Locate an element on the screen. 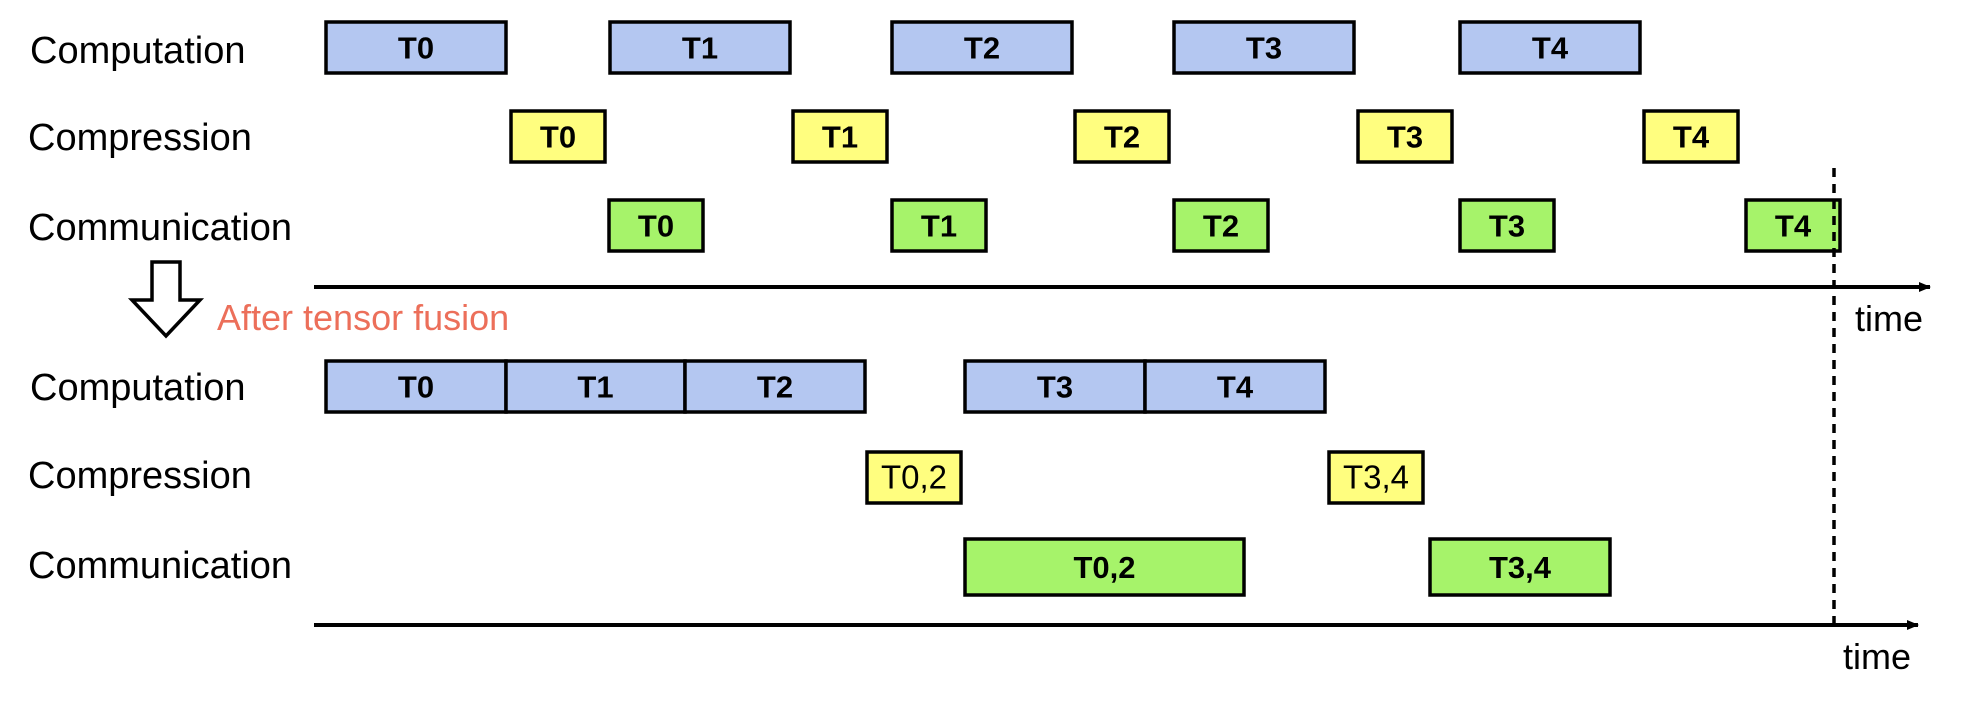 This screenshot has width=1978, height=716. top-communication-block-2-box is located at coordinates (1221, 225).